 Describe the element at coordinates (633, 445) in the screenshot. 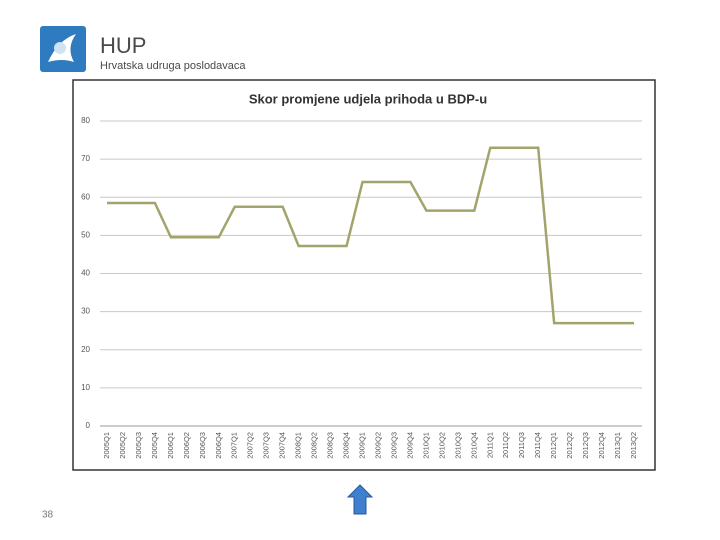

I see `x-tick-label: 2013Q2` at that location.